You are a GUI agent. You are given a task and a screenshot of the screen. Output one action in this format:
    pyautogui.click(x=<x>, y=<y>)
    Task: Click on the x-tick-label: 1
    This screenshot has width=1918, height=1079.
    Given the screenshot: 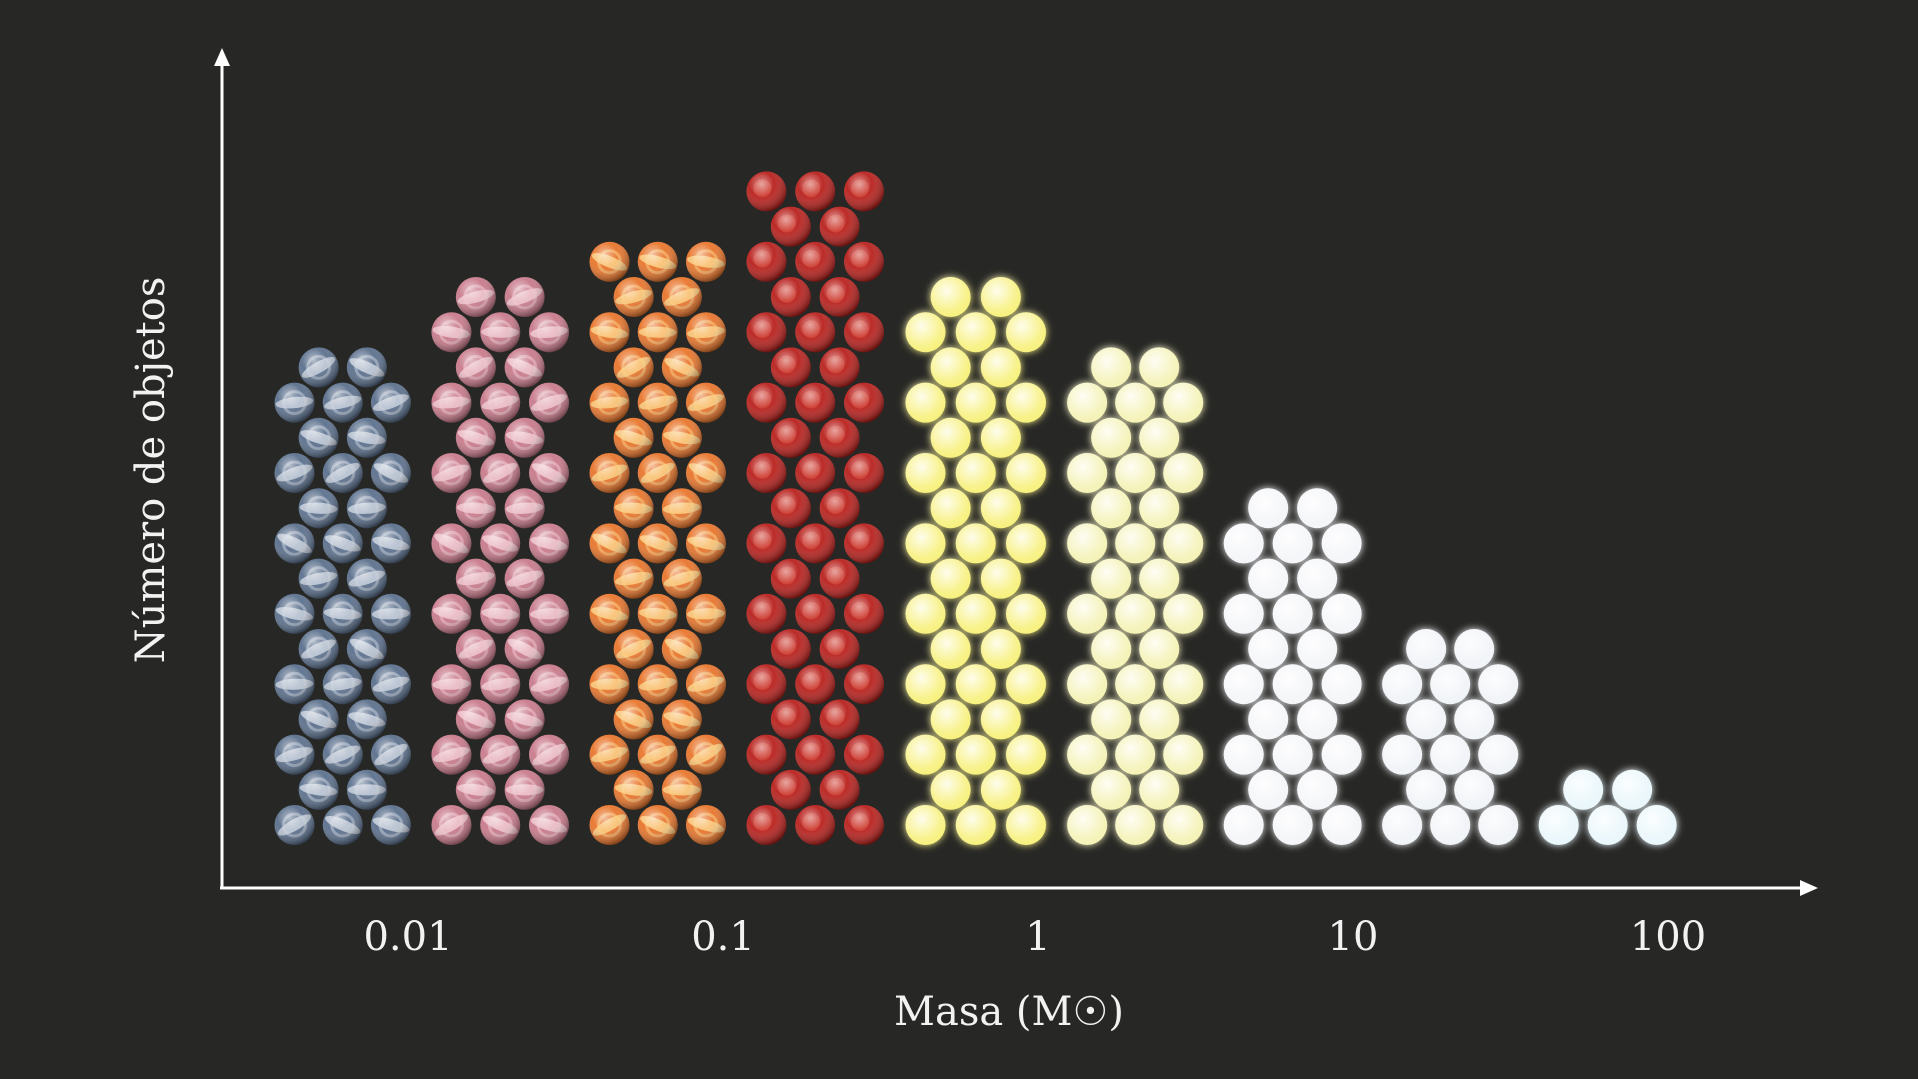 What is the action you would take?
    pyautogui.click(x=1037, y=937)
    